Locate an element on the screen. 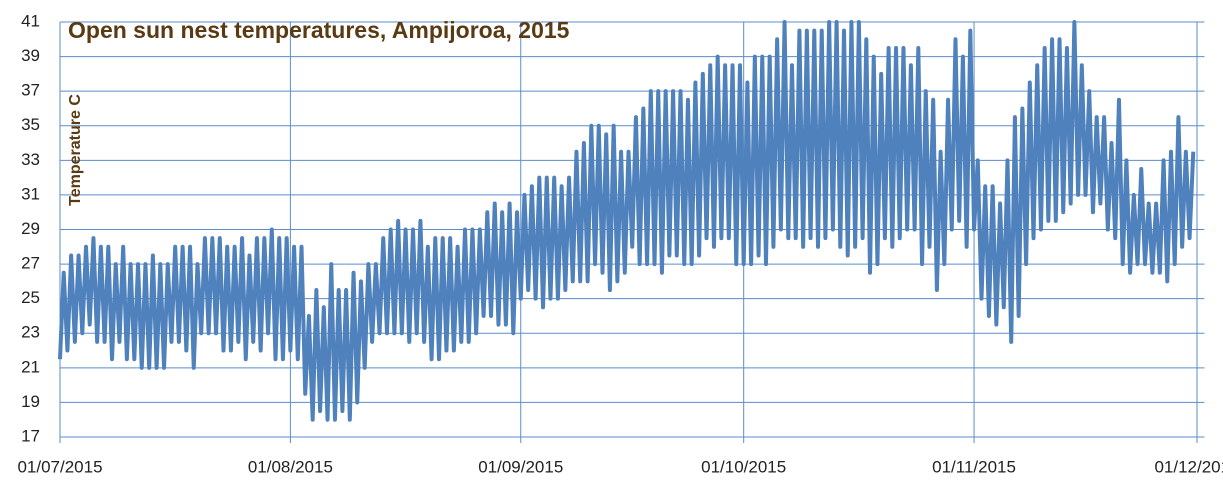 This screenshot has height=484, width=1223. y-tick-label: 23 is located at coordinates (30, 332).